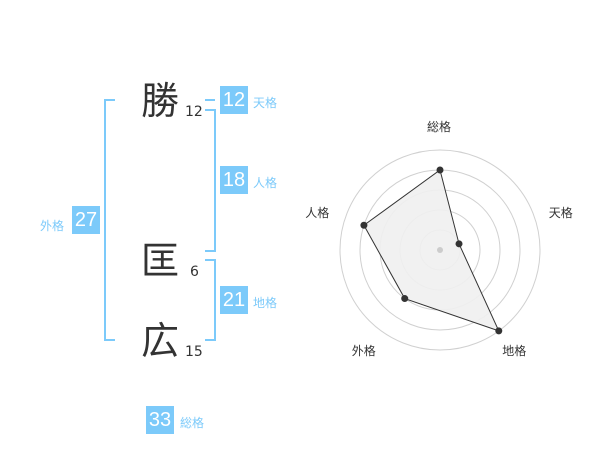  What do you see at coordinates (109, 220) in the screenshot?
I see `gaikaku-bracket` at bounding box center [109, 220].